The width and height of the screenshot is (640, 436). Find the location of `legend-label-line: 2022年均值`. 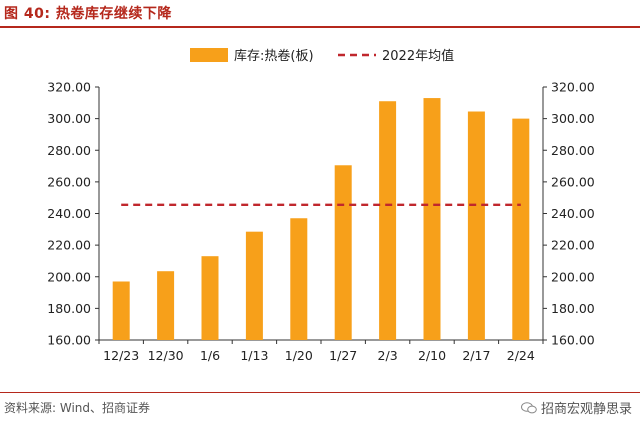

legend-label-line: 2022年均值 is located at coordinates (418, 56).